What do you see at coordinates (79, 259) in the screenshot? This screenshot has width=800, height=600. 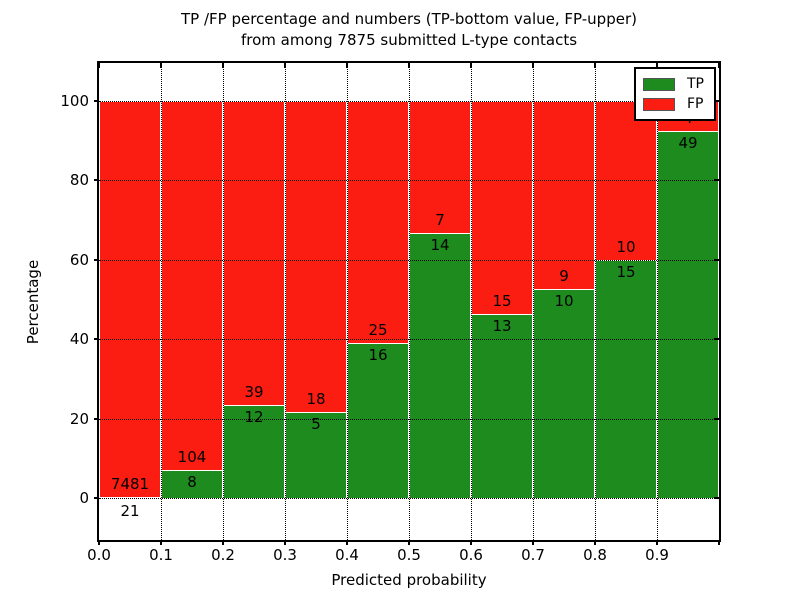 I see `y-tick-label: 60` at bounding box center [79, 259].